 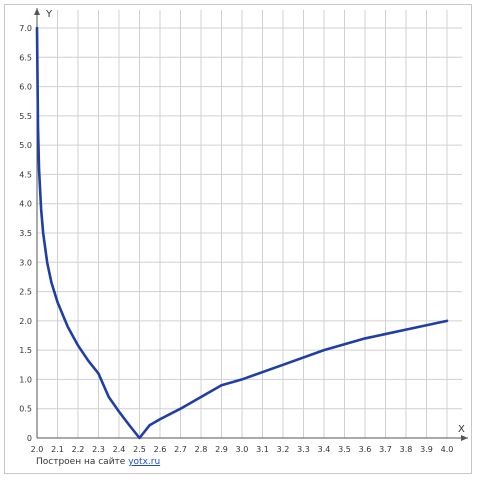 What do you see at coordinates (283, 449) in the screenshot?
I see `x-tick-label: 3.2` at bounding box center [283, 449].